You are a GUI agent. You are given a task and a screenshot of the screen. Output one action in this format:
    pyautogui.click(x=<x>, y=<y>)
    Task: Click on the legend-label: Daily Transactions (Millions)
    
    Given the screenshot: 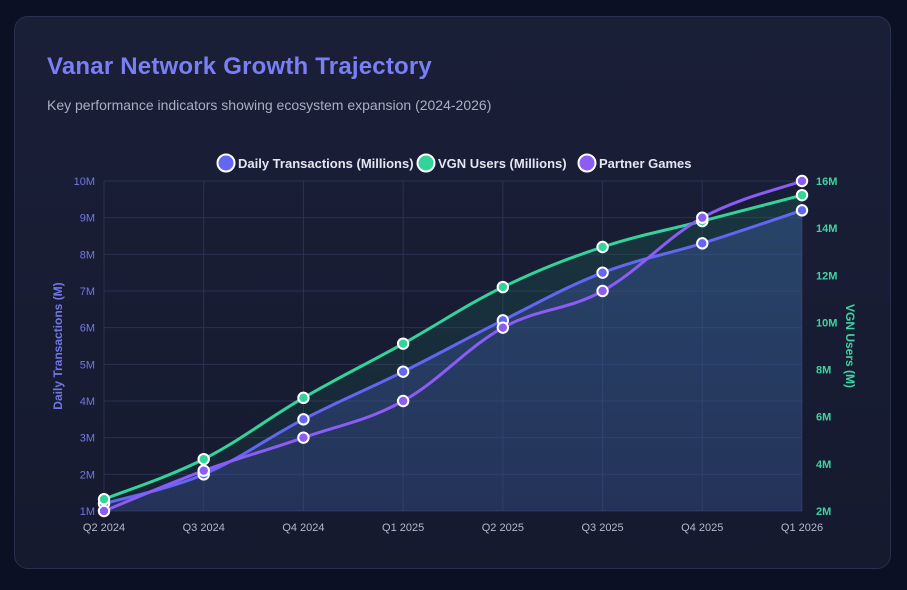 What is the action you would take?
    pyautogui.click(x=326, y=163)
    